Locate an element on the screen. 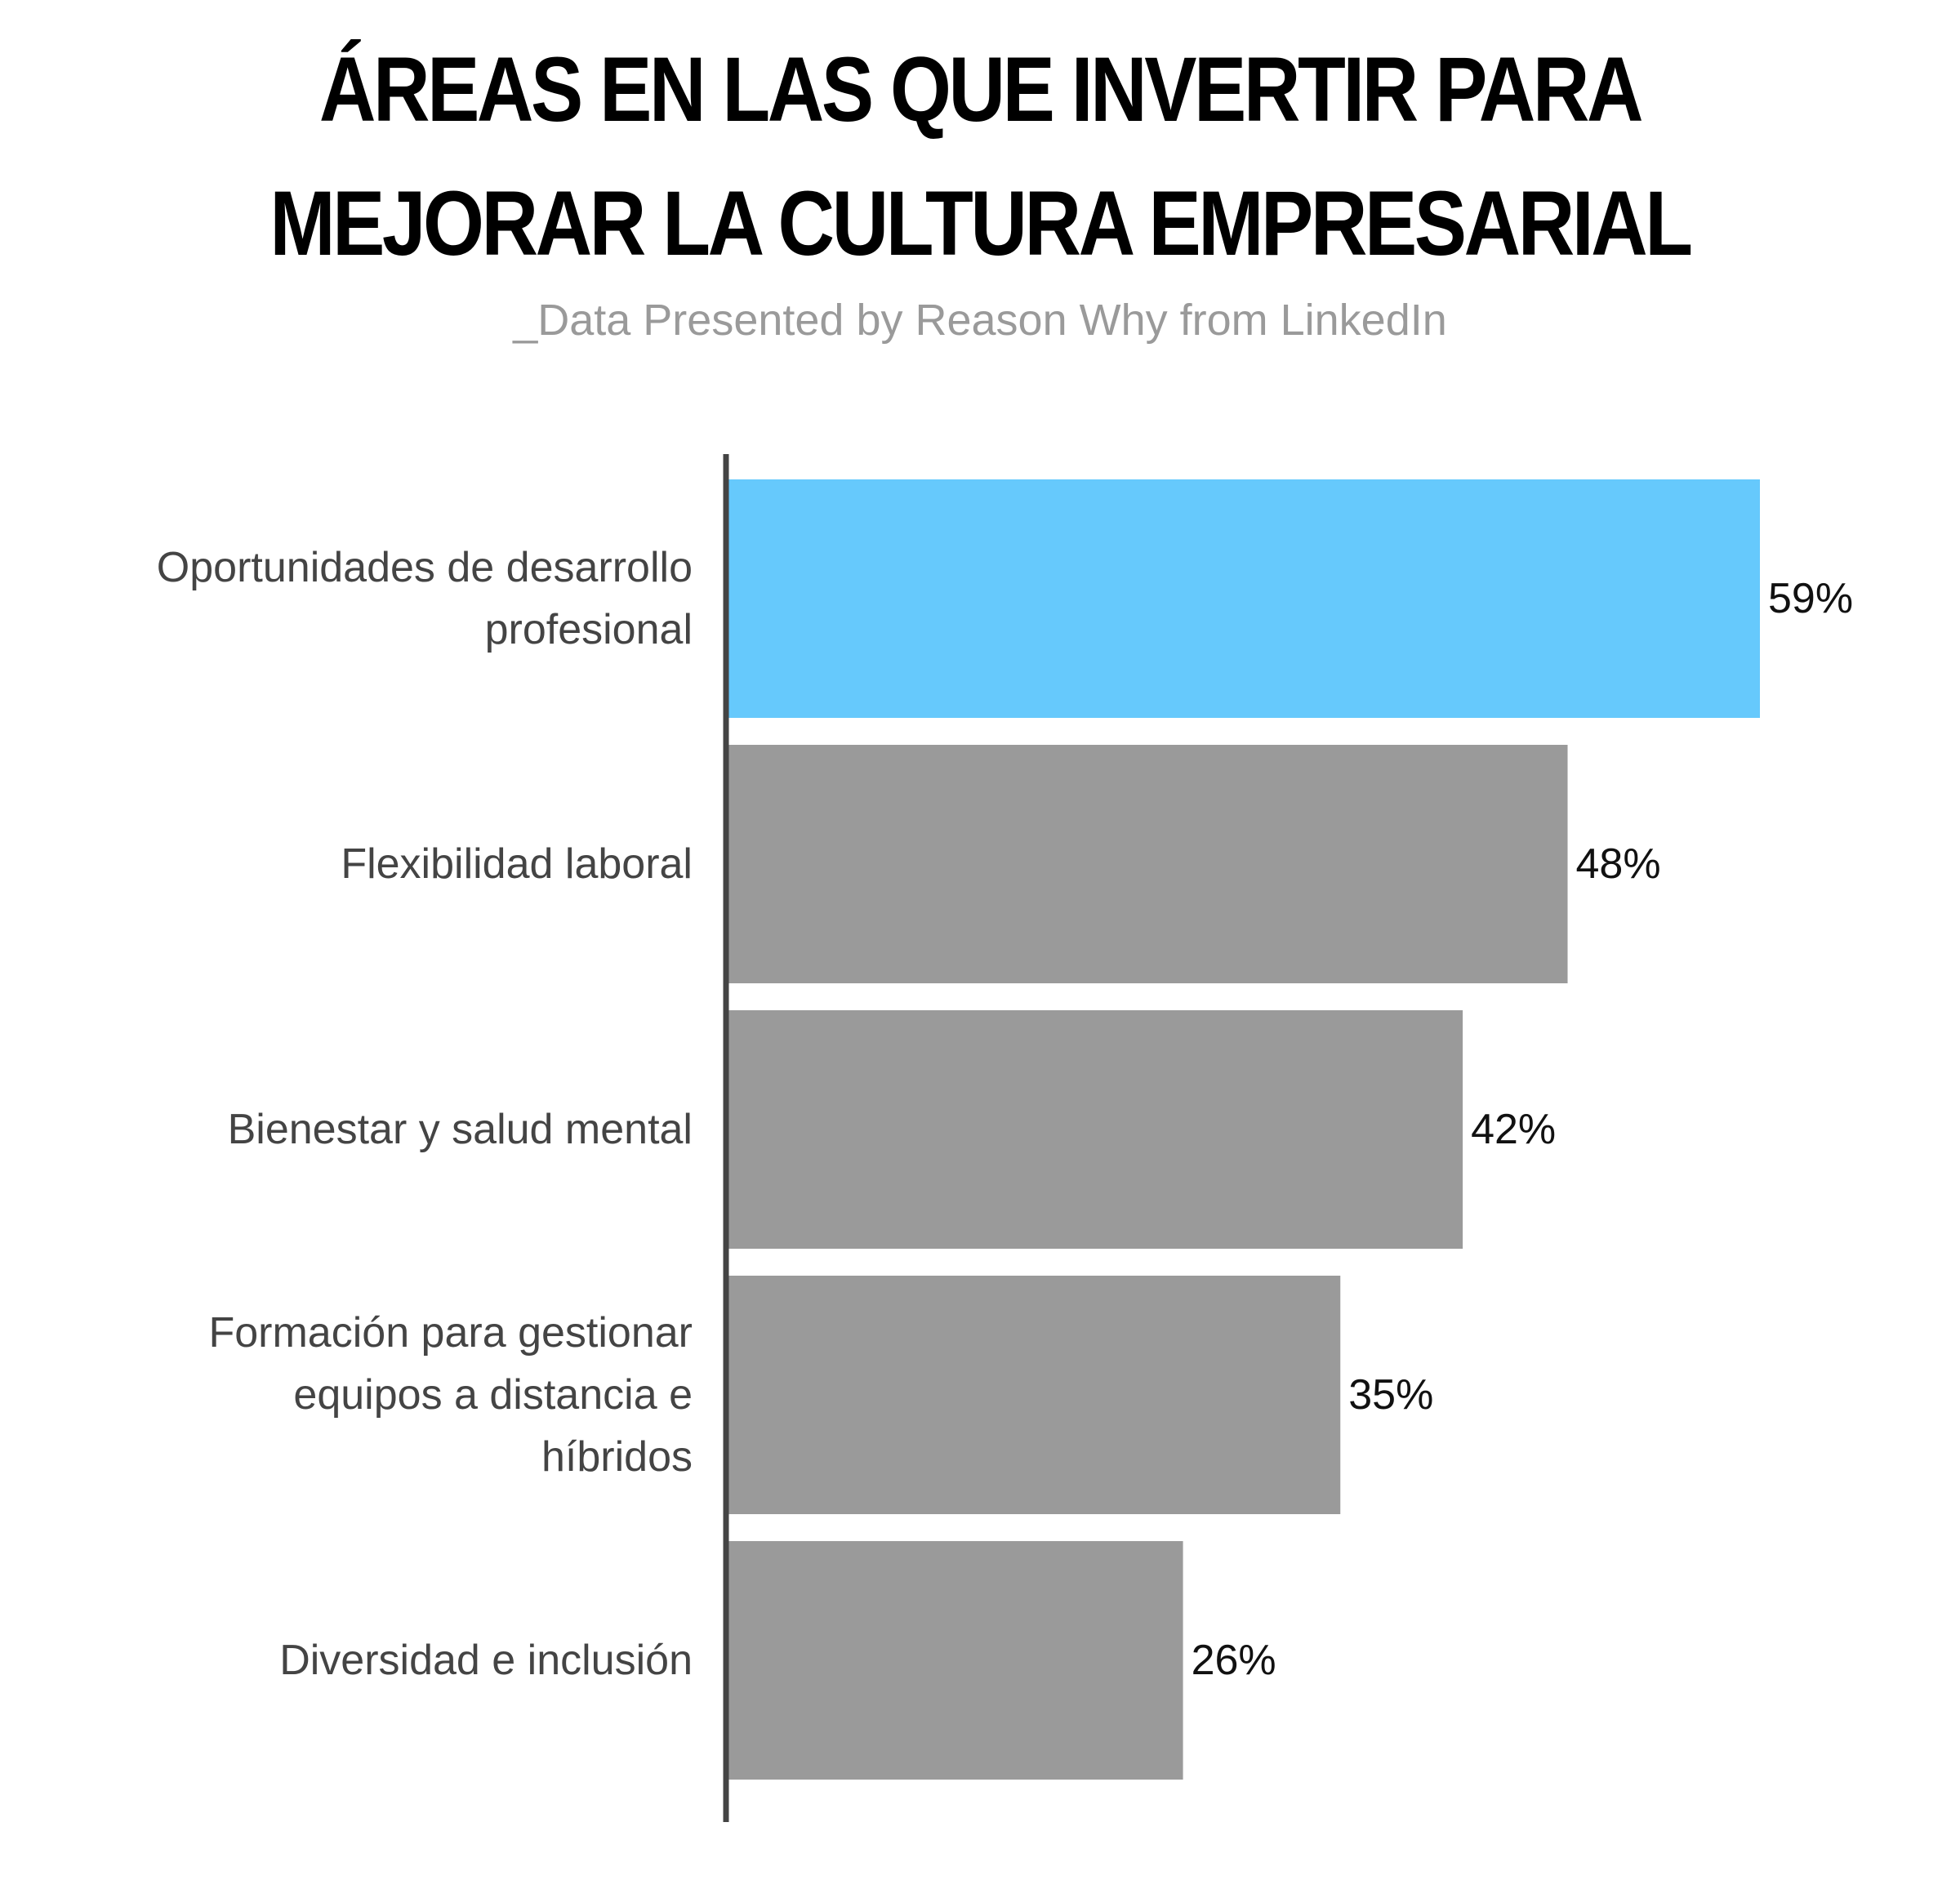 Image resolution: width=1960 pixels, height=1898 pixels. category-label-line: Bienestar y salud mental is located at coordinates (460, 1129).